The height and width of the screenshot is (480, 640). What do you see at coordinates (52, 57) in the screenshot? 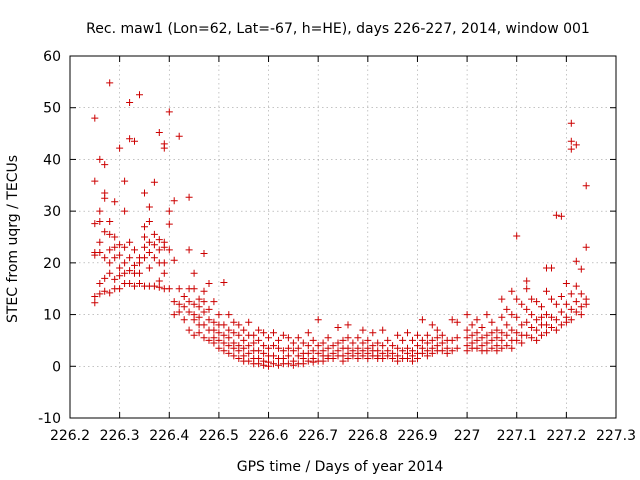
I see `y-tick-label: 60` at bounding box center [52, 57].